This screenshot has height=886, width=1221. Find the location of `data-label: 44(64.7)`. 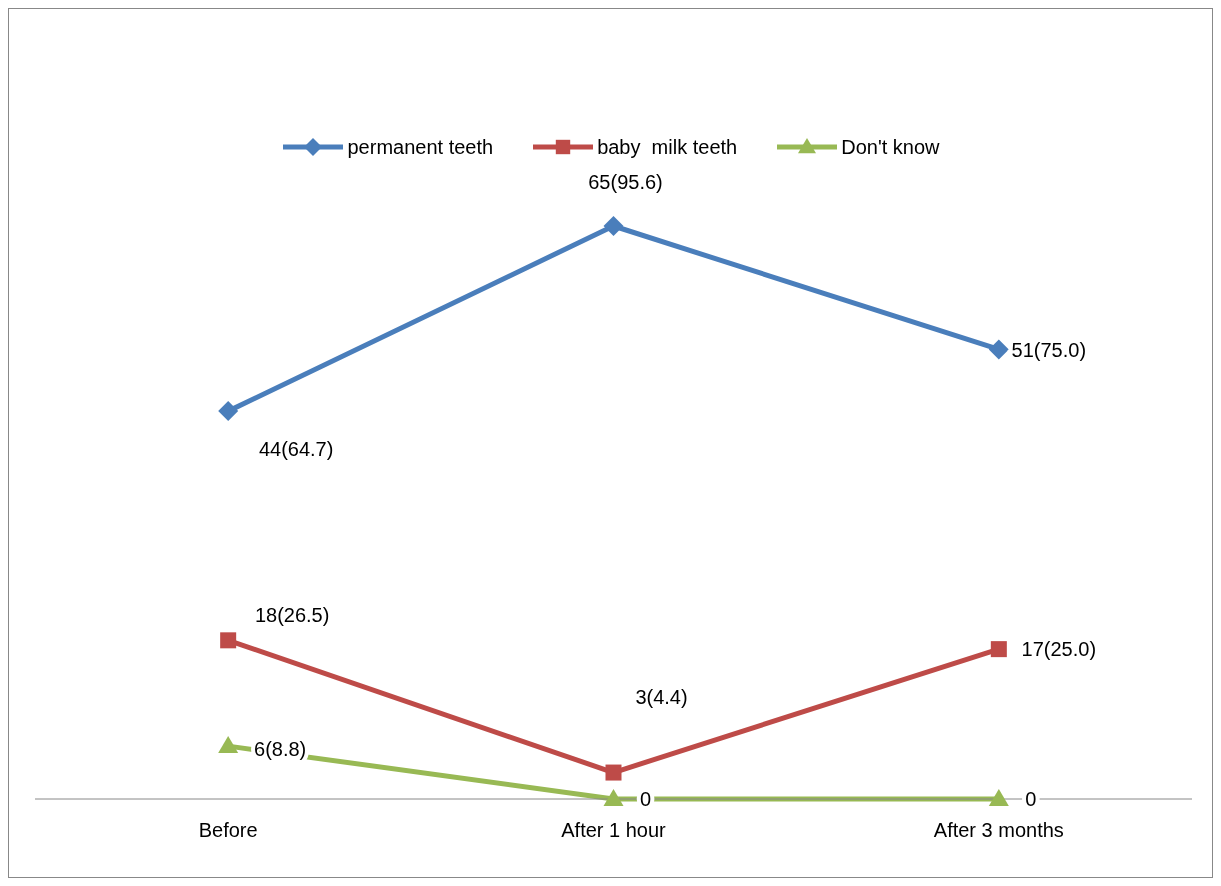

data-label: 44(64.7) is located at coordinates (296, 449).